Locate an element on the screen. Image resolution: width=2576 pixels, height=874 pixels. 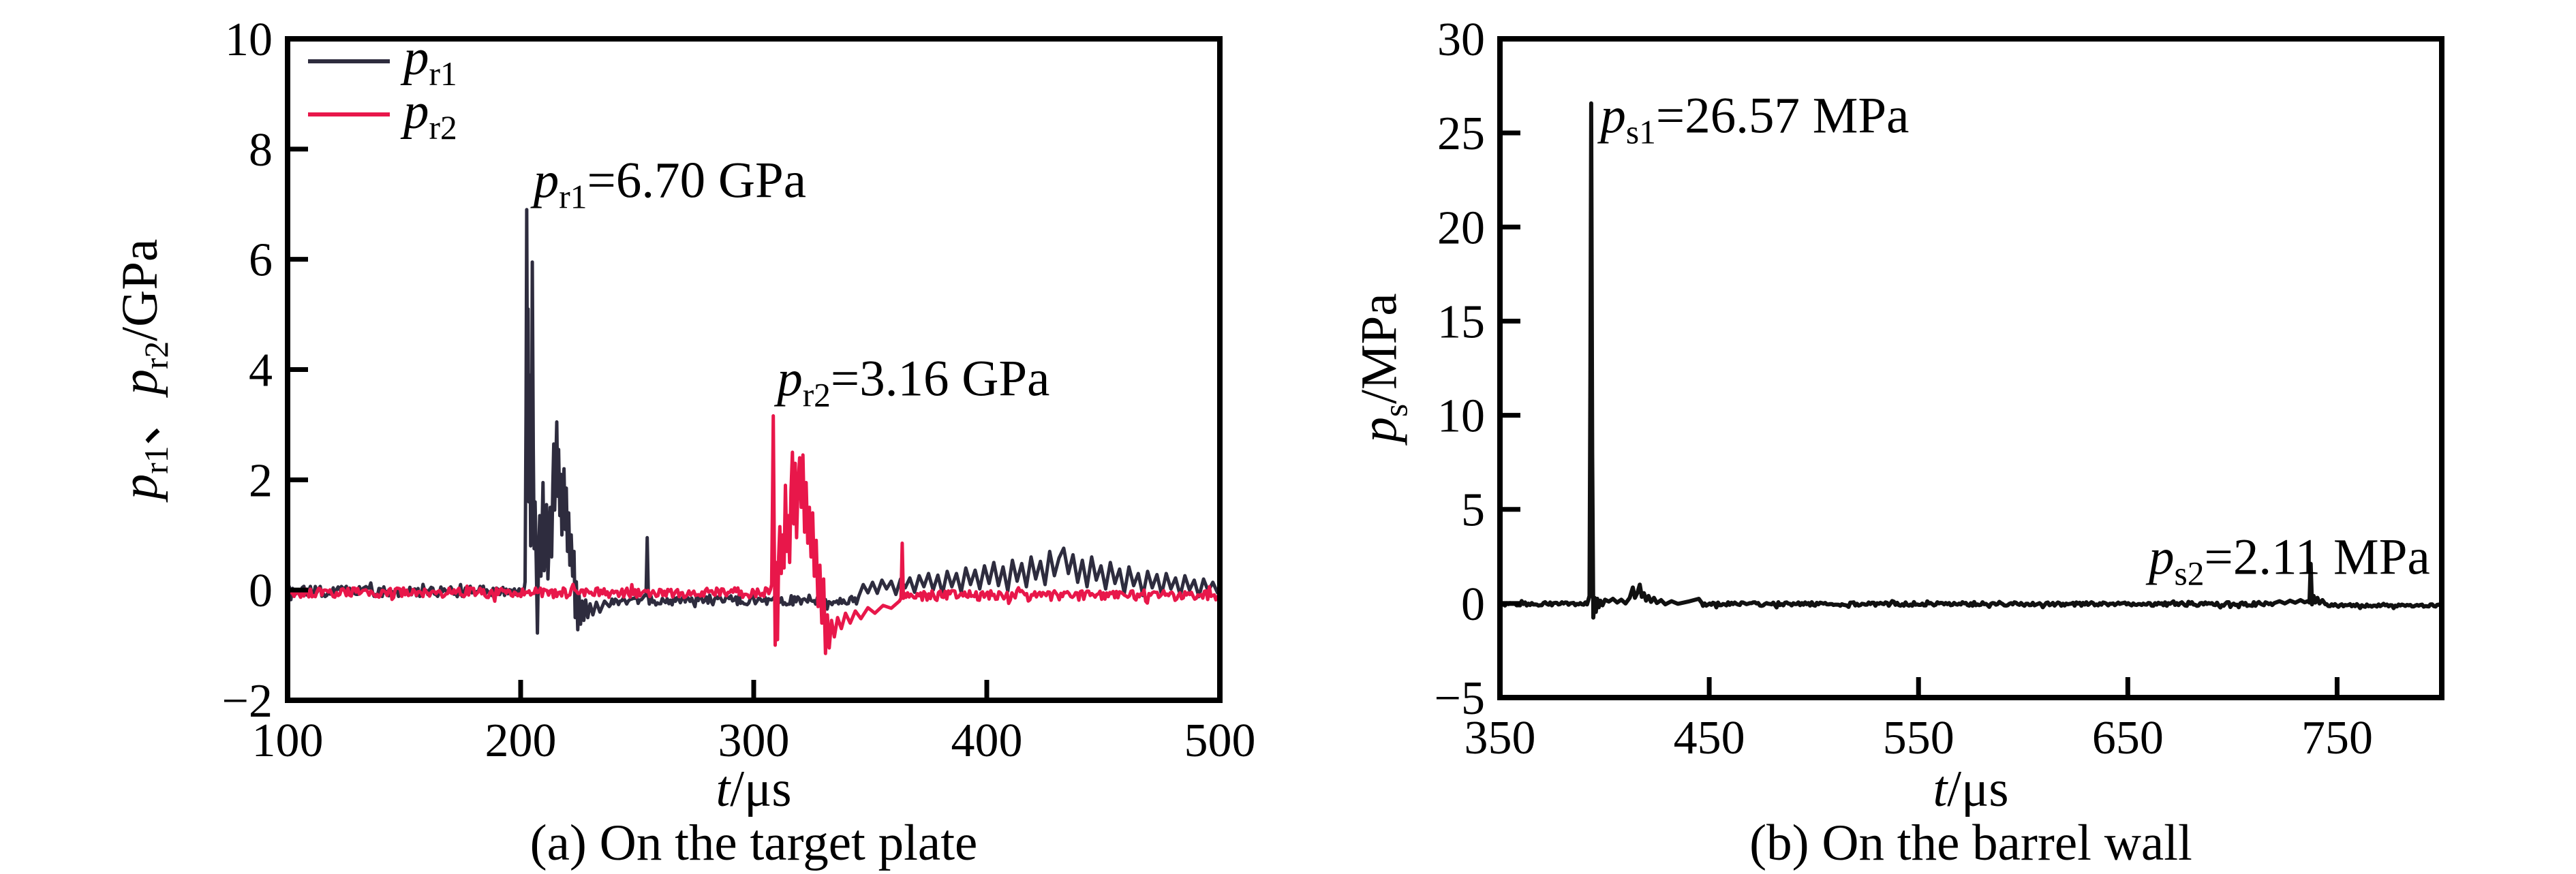
x-tick-label: 100 is located at coordinates (288, 741).